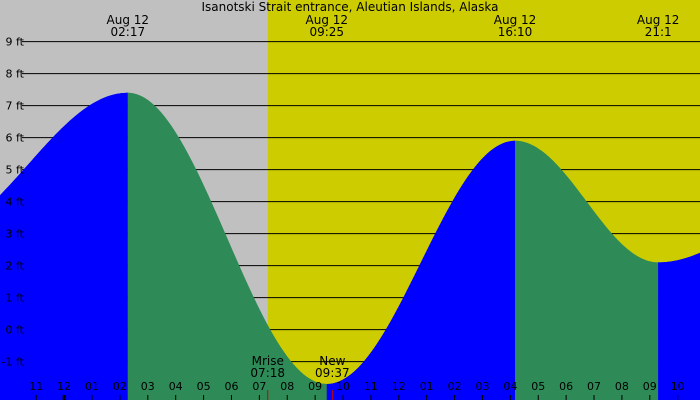 This screenshot has width=700, height=400. I want to click on y-tick-label: 6 ft, so click(15, 138).